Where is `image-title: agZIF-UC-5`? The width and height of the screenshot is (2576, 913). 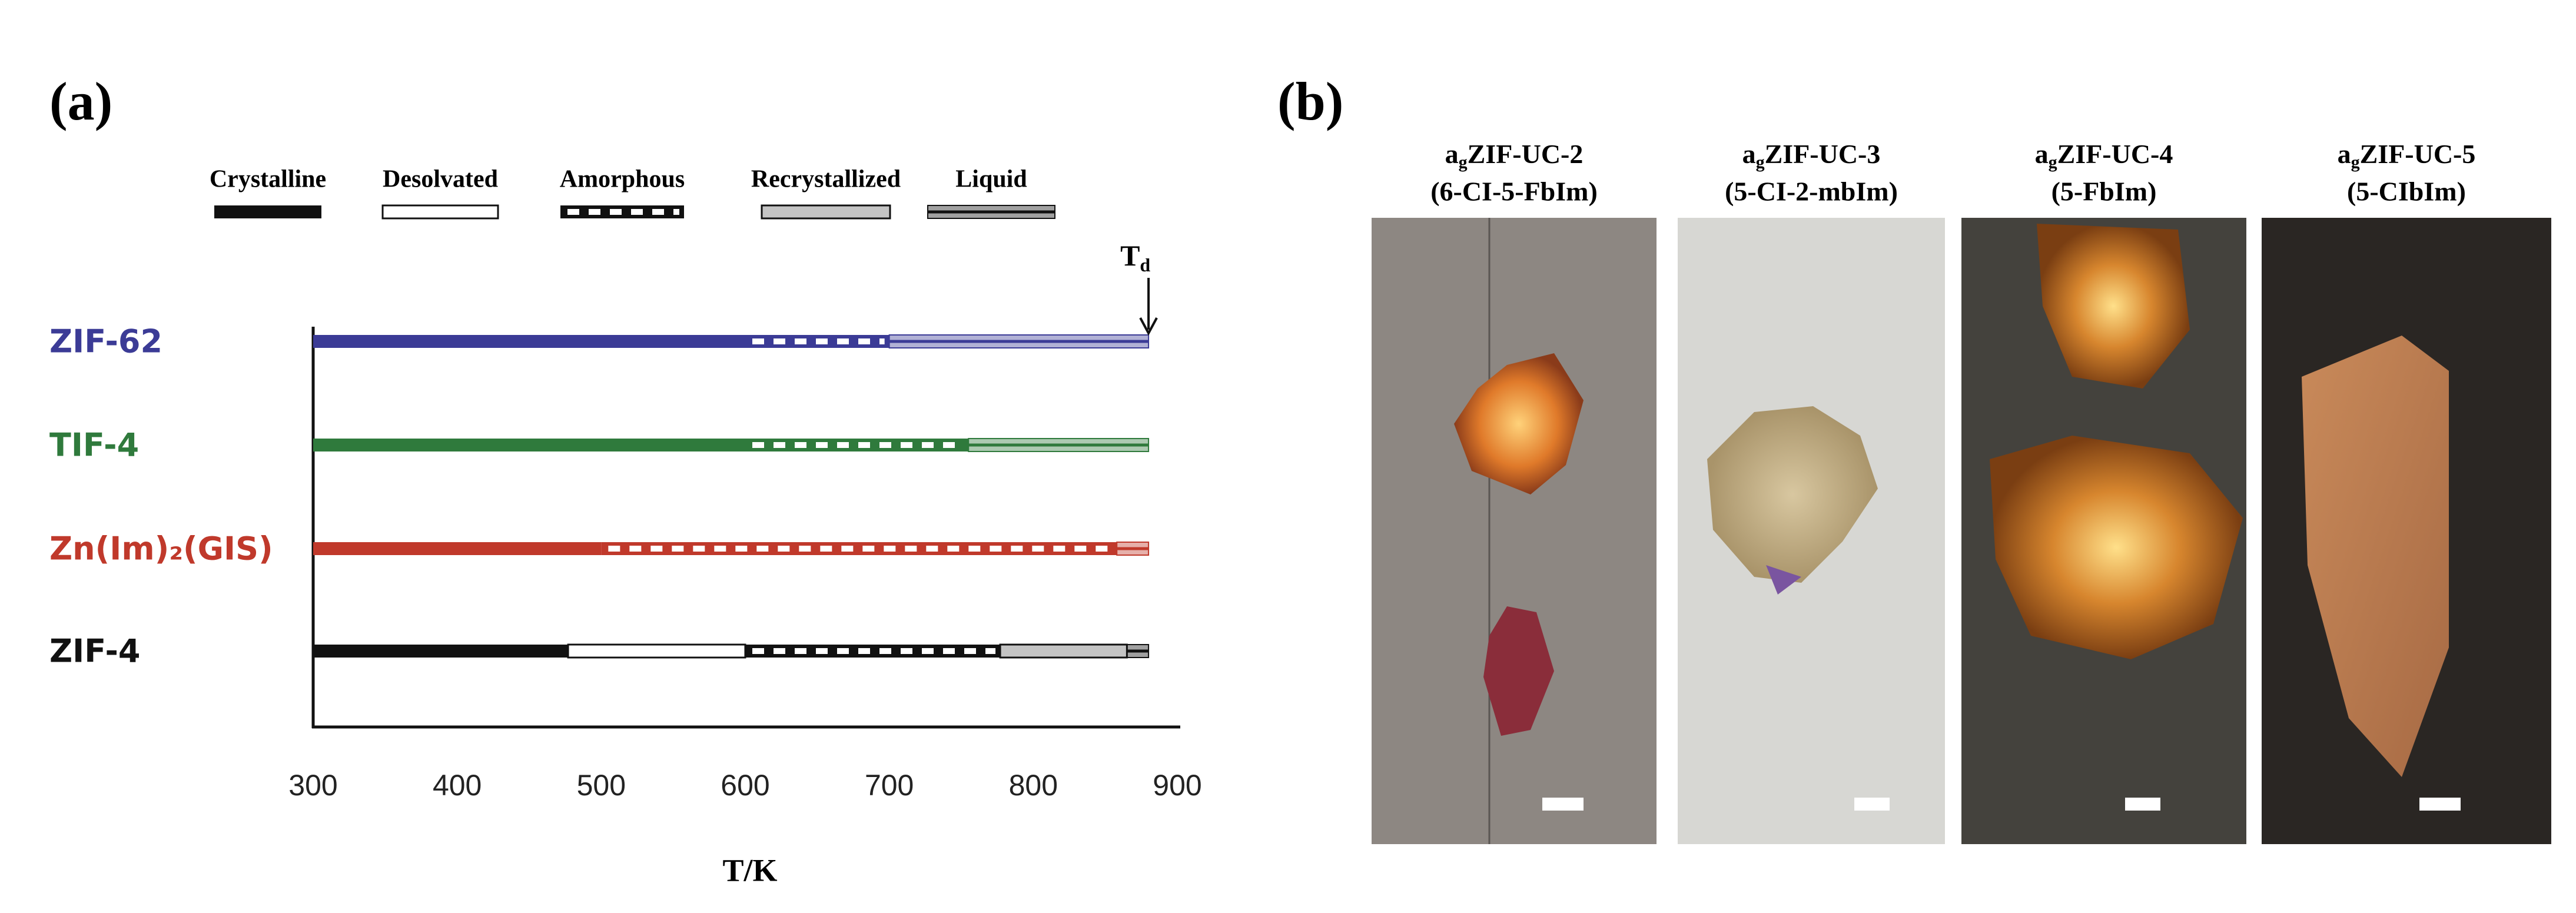
image-title: agZIF-UC-5 is located at coordinates (2407, 155).